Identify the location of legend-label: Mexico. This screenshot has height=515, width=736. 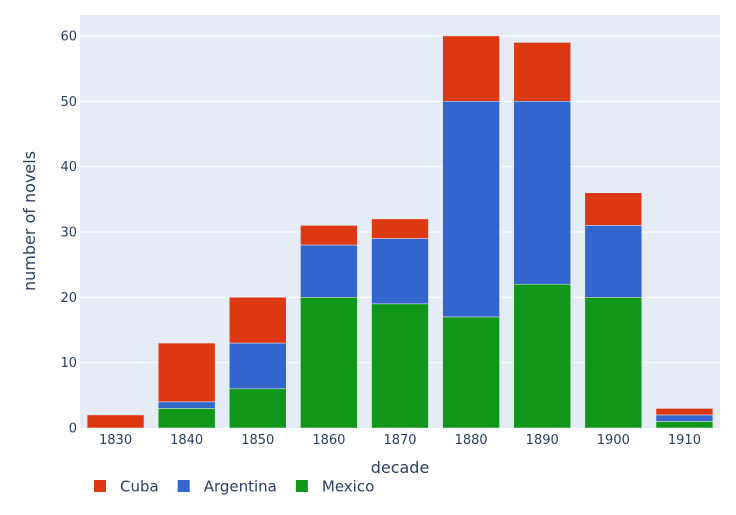
(348, 487).